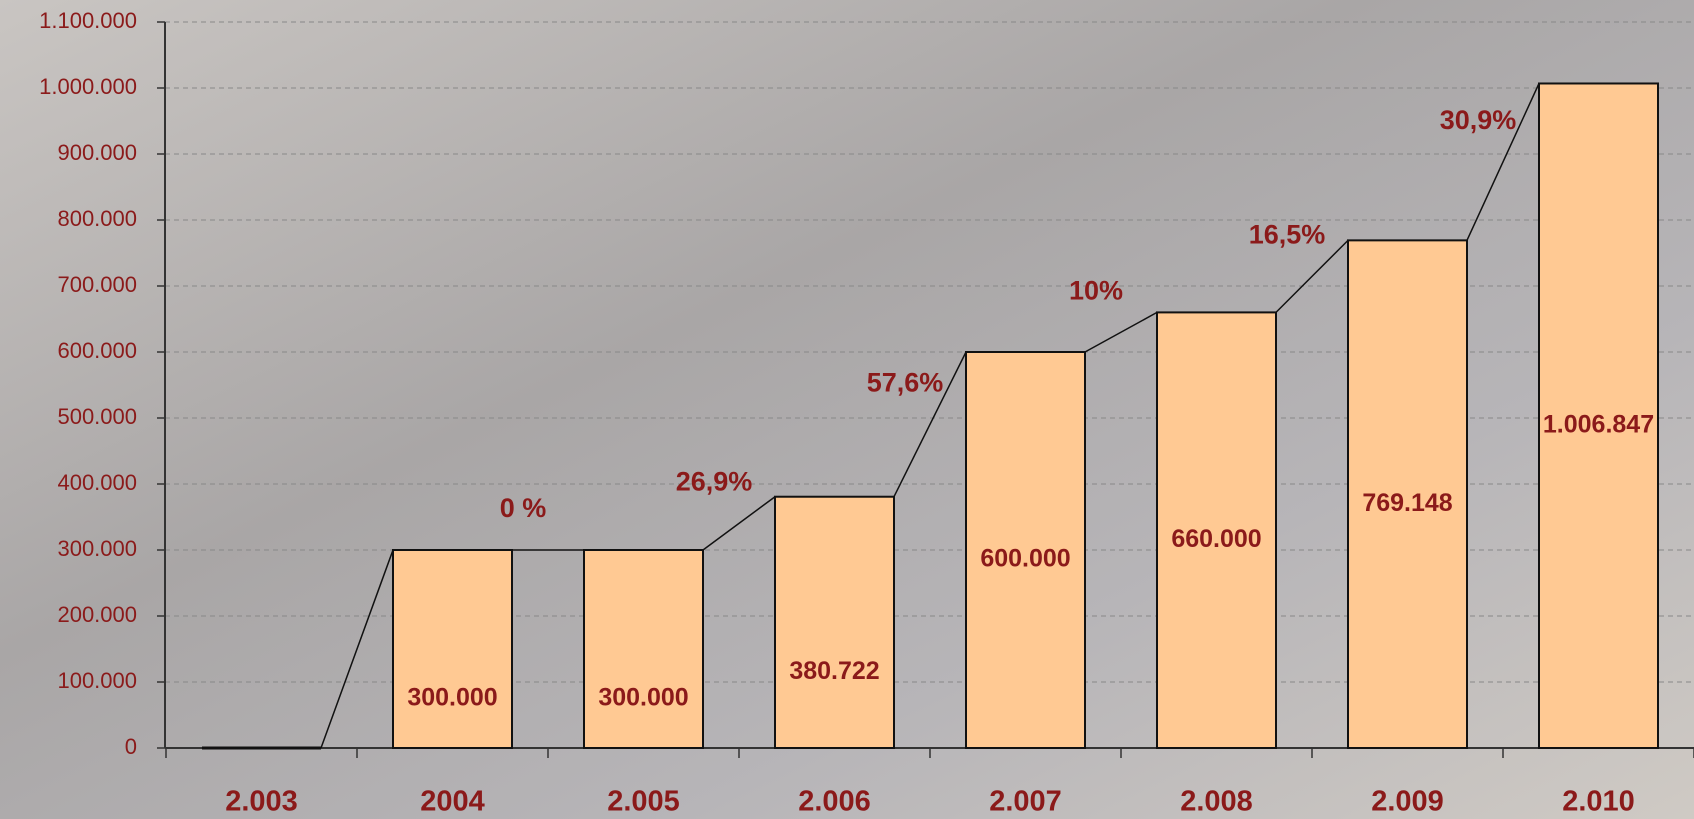 This screenshot has height=819, width=1694. I want to click on x-tick-label: 2.007, so click(1025, 802).